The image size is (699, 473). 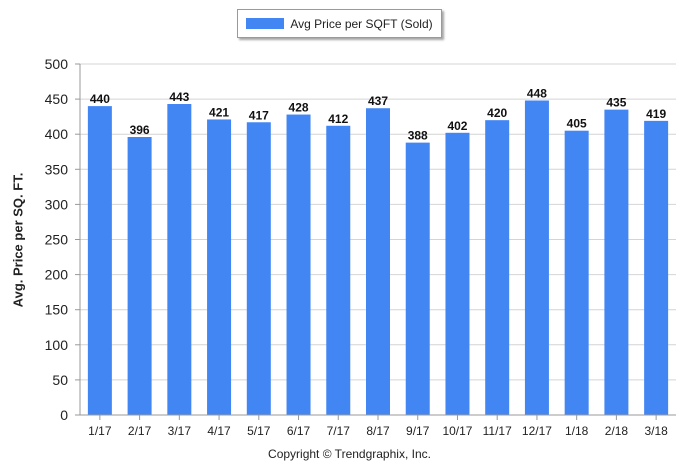 What do you see at coordinates (497, 431) in the screenshot?
I see `x-tick-label: 11/17` at bounding box center [497, 431].